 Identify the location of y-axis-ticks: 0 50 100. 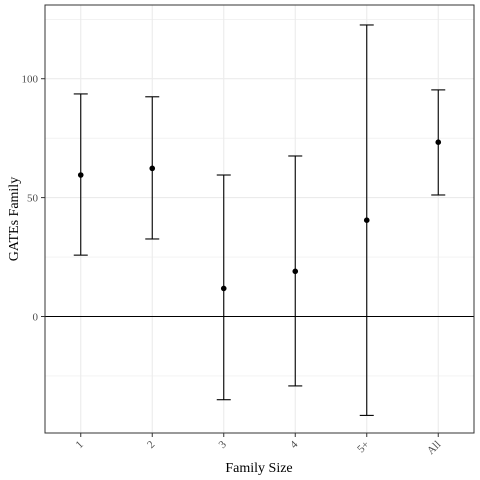
(33, 198).